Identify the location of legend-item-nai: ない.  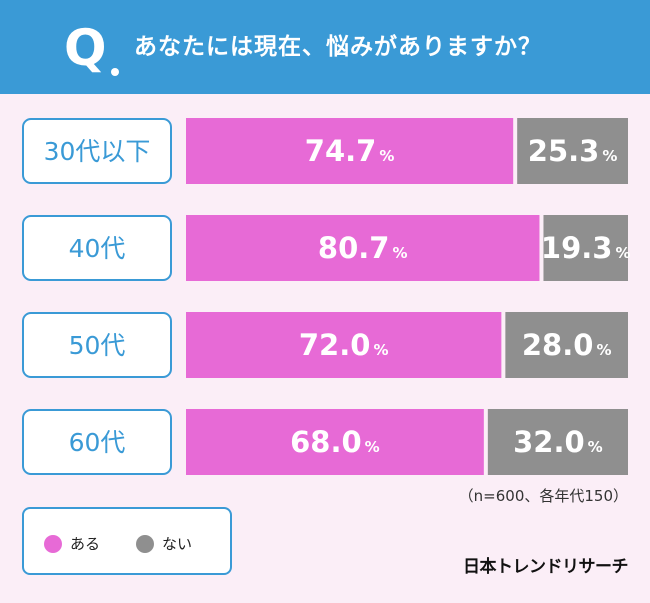
(164, 543).